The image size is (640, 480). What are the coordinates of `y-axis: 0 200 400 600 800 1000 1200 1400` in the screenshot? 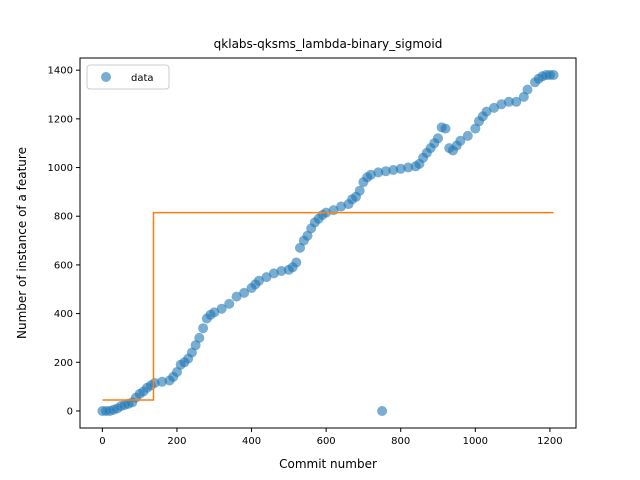 It's located at (64, 241).